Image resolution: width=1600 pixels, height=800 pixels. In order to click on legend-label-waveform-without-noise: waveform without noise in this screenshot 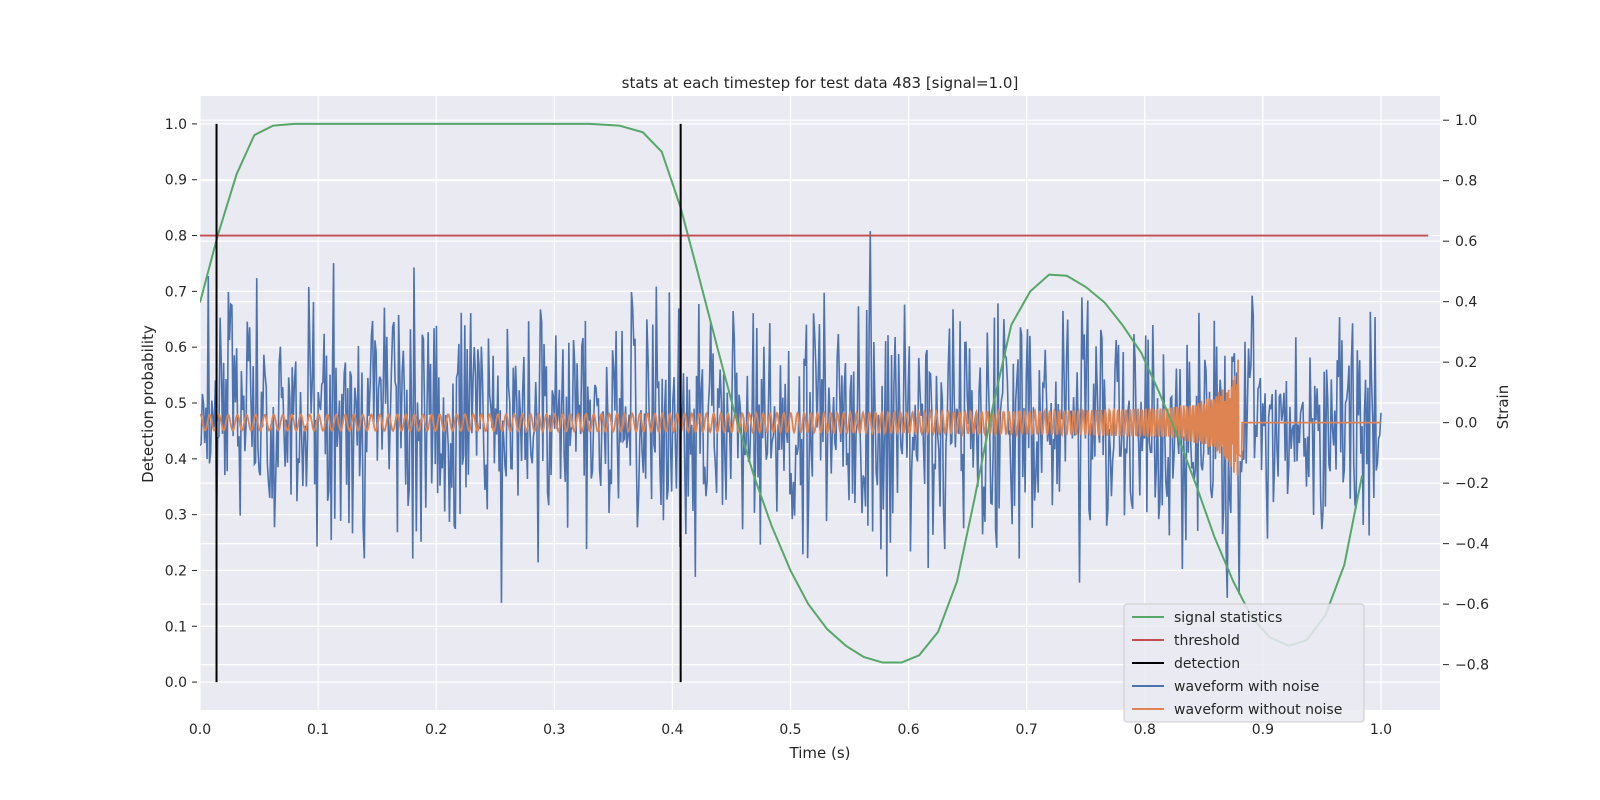, I will do `click(1258, 710)`.